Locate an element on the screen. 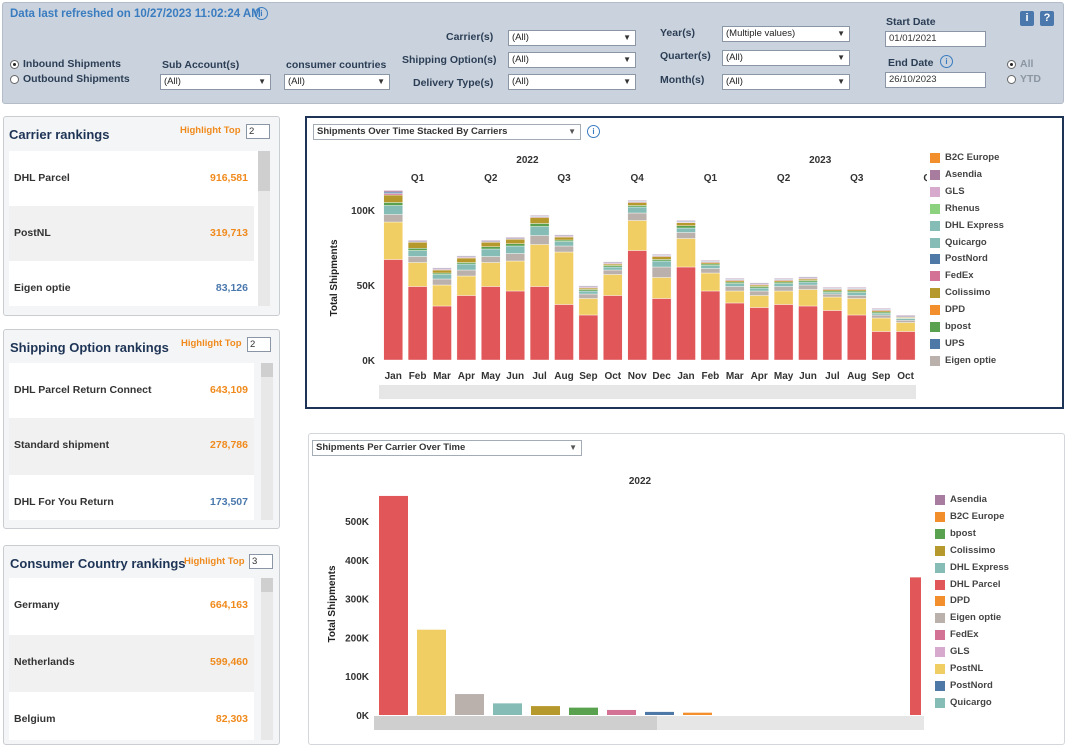 The height and width of the screenshot is (748, 1067). quarter-label: Q1 is located at coordinates (711, 178).